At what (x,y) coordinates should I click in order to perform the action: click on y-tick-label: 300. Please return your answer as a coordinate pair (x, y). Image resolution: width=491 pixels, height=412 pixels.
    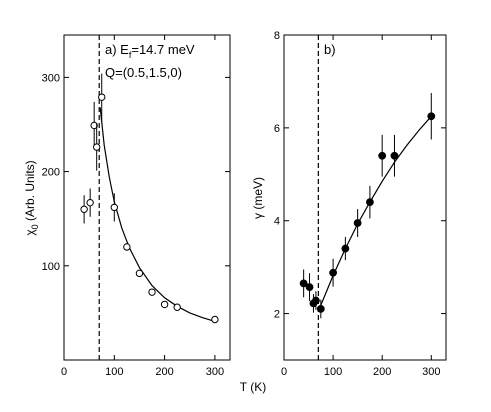
    Looking at the image, I should click on (51, 78).